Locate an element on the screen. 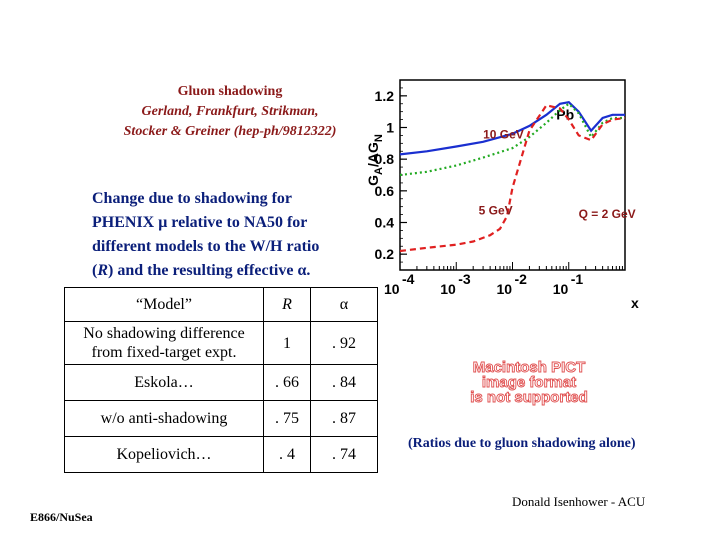 This screenshot has width=720, height=540. description-line-4: (R) and the resulting effective α. is located at coordinates (201, 270).